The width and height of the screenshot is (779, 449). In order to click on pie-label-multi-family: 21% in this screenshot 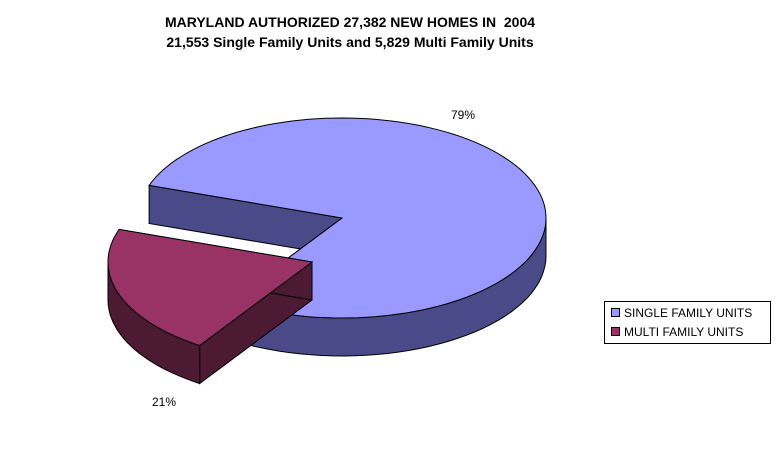, I will do `click(164, 402)`.